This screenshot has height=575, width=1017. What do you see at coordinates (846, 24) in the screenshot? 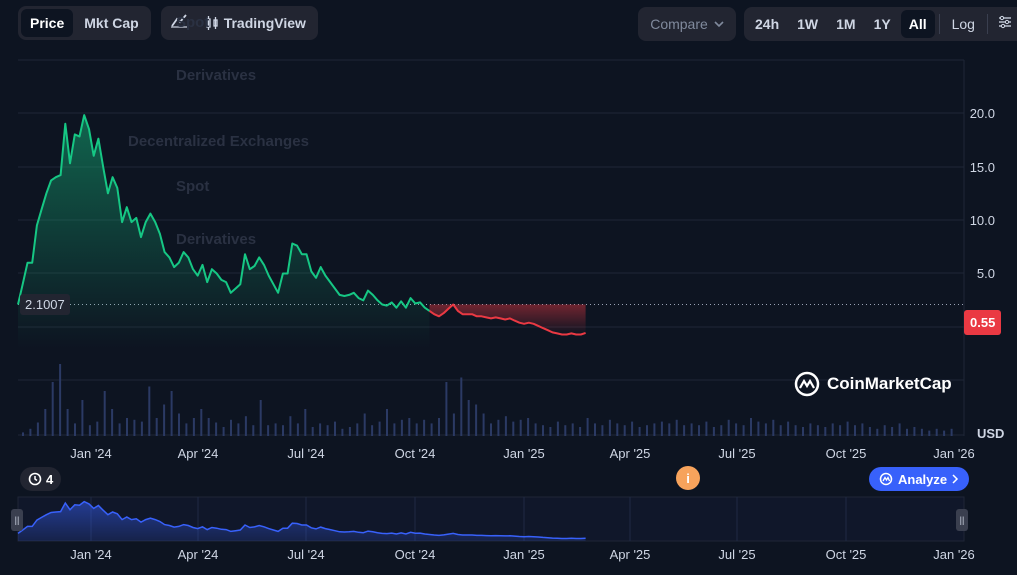
I see `range-1m-button: 1M` at bounding box center [846, 24].